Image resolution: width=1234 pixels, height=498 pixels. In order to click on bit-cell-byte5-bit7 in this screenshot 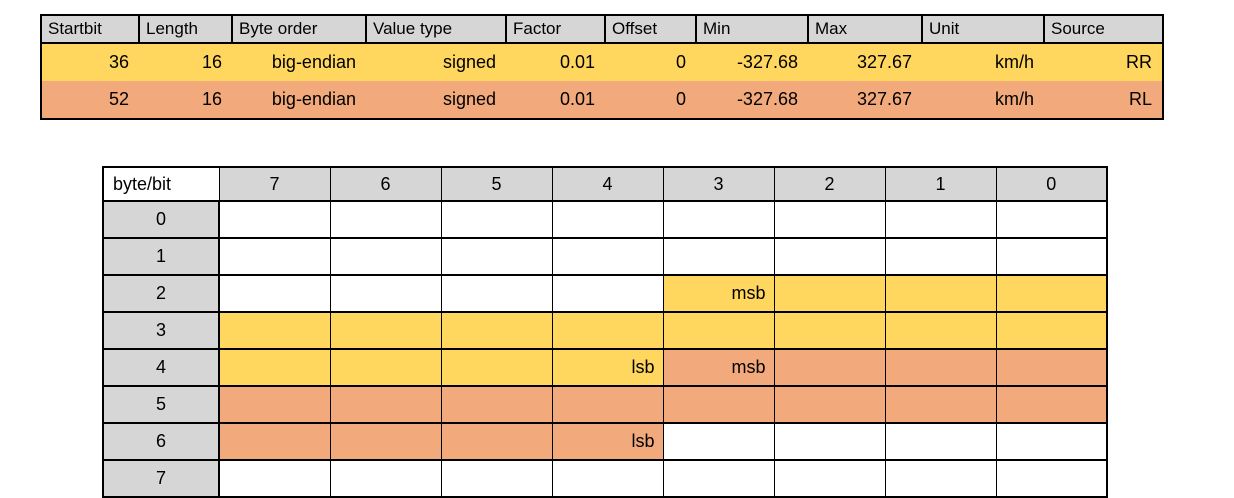, I will do `click(274, 404)`.